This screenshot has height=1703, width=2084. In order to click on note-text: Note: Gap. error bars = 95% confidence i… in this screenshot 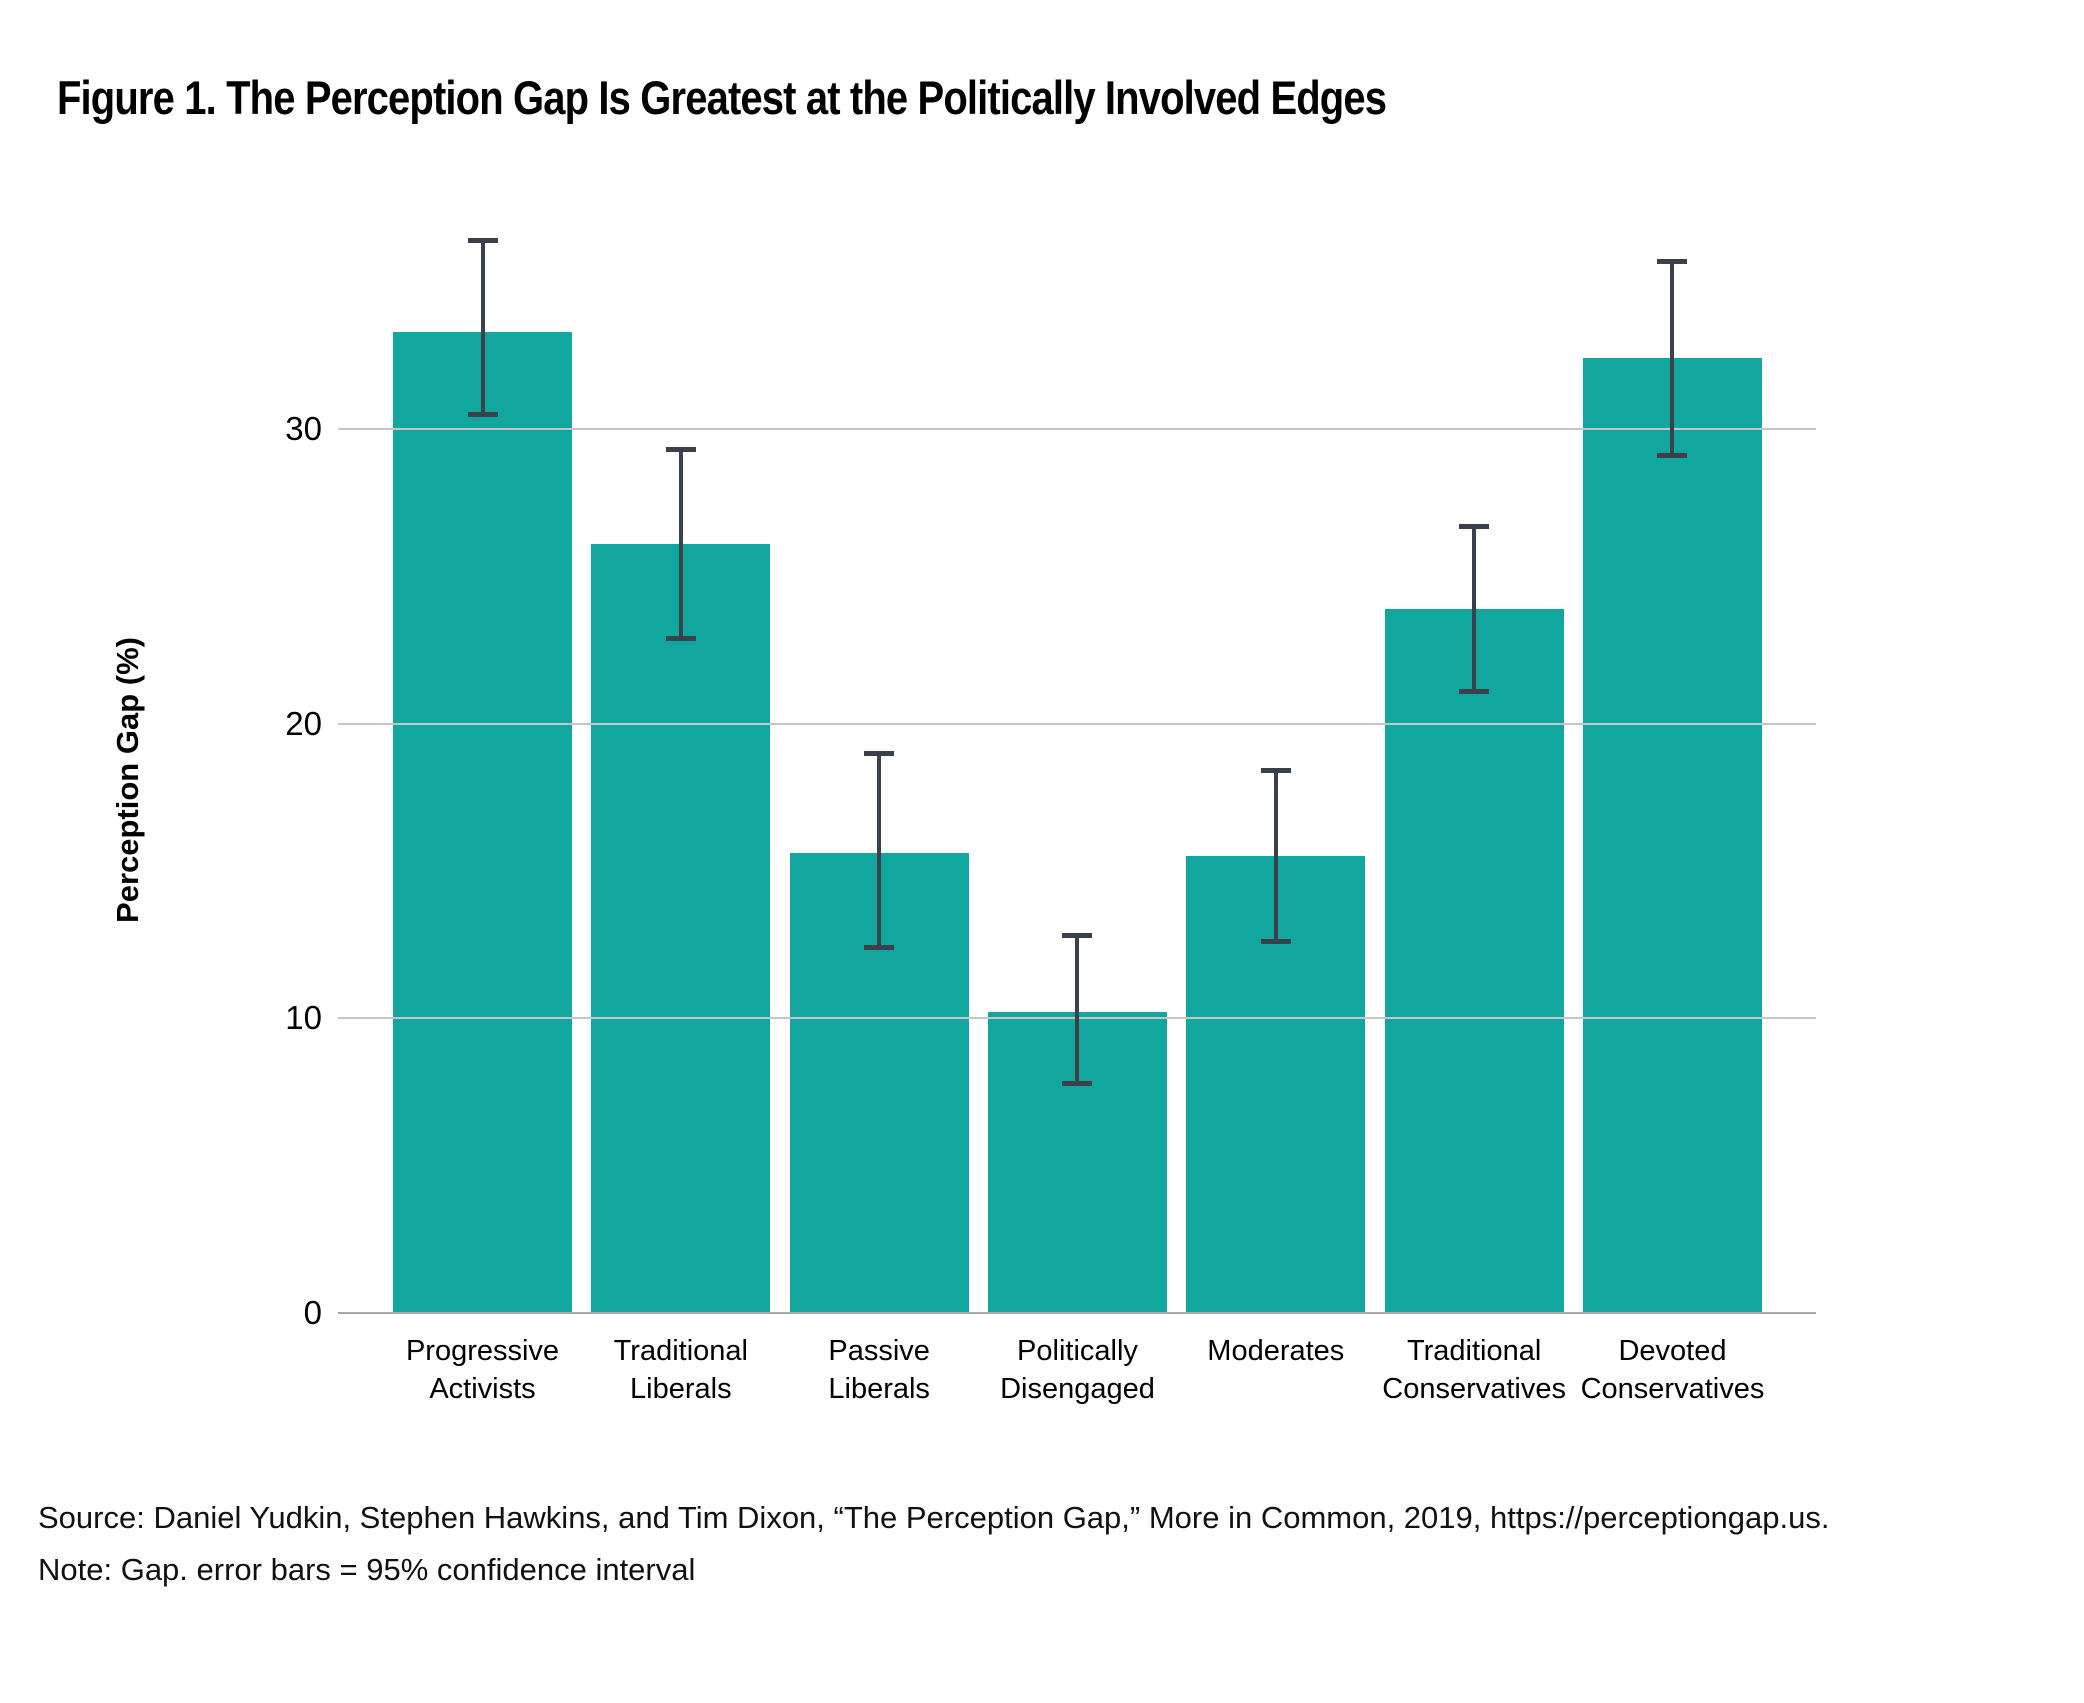, I will do `click(367, 1569)`.